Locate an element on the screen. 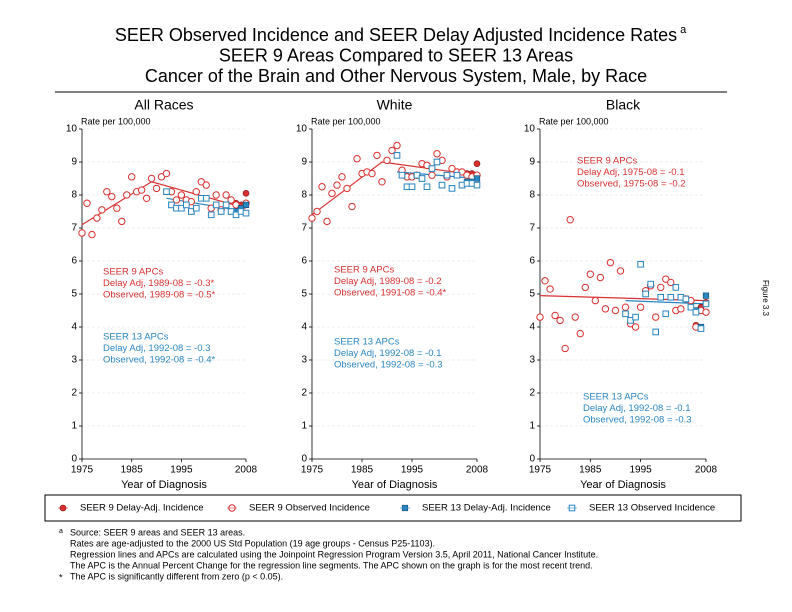 This screenshot has width=792, height=612. footnote-mark: * is located at coordinates (61, 577).